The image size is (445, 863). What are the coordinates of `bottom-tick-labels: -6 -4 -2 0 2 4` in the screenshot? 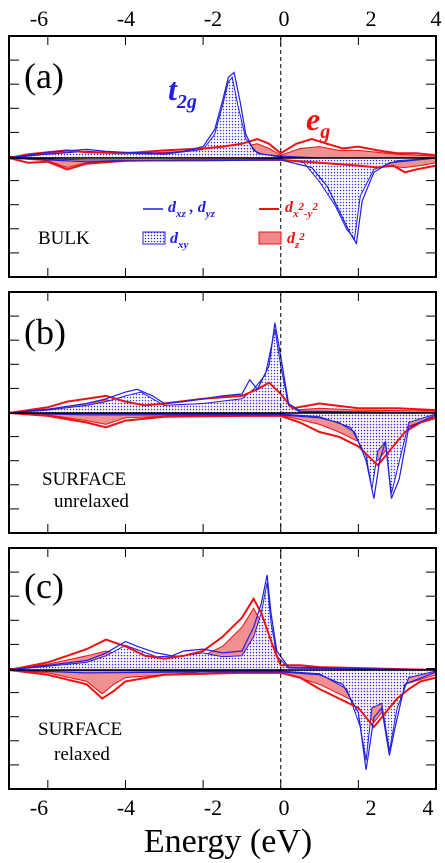 It's located at (232, 807).